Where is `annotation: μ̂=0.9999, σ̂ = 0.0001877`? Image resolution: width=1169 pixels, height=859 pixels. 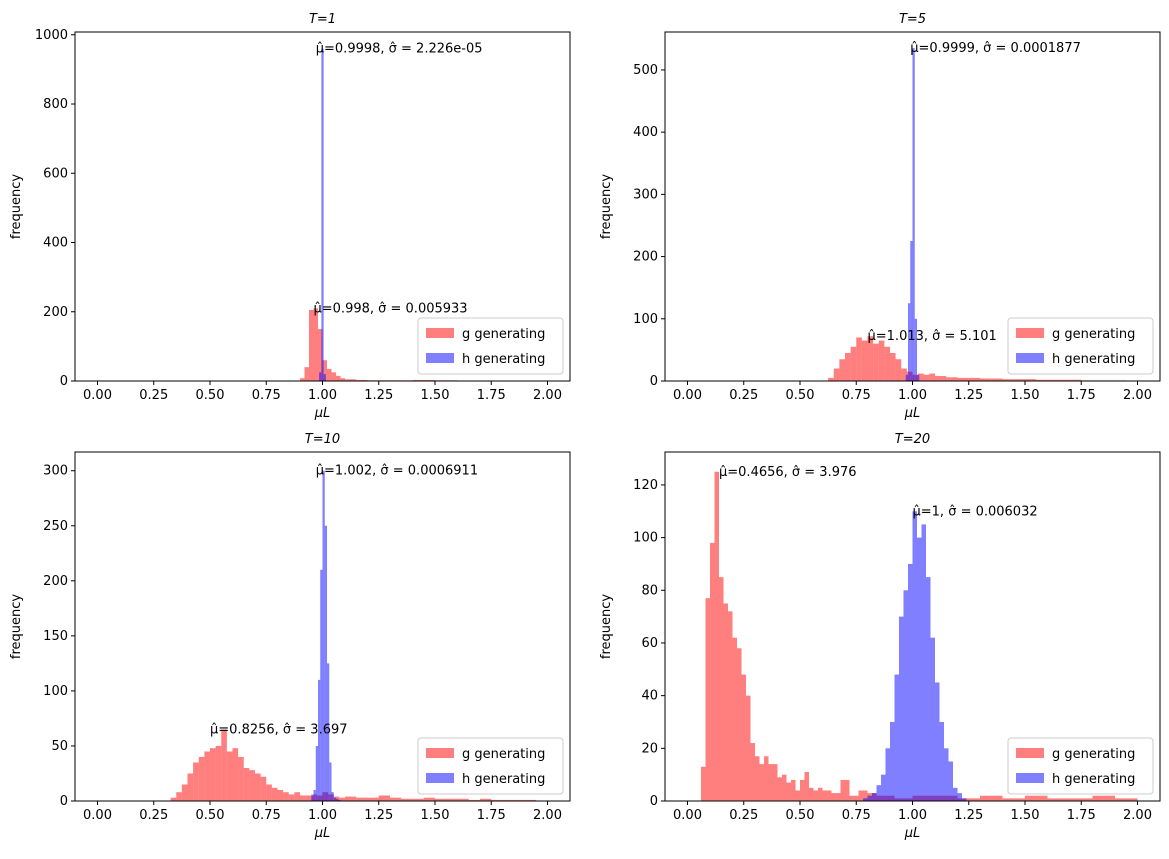
annotation: μ̂=0.9999, σ̂ = 0.0001877 is located at coordinates (995, 48).